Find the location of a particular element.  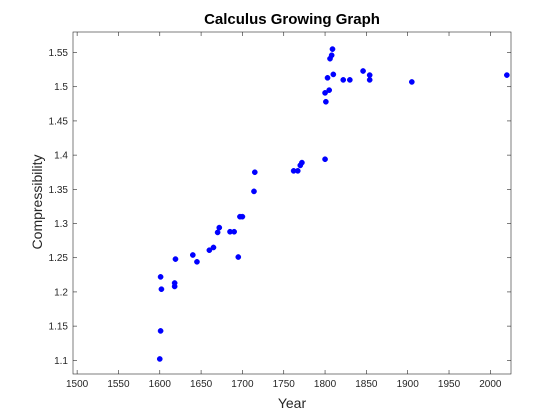

x-tick-label: 1950 is located at coordinates (449, 384).